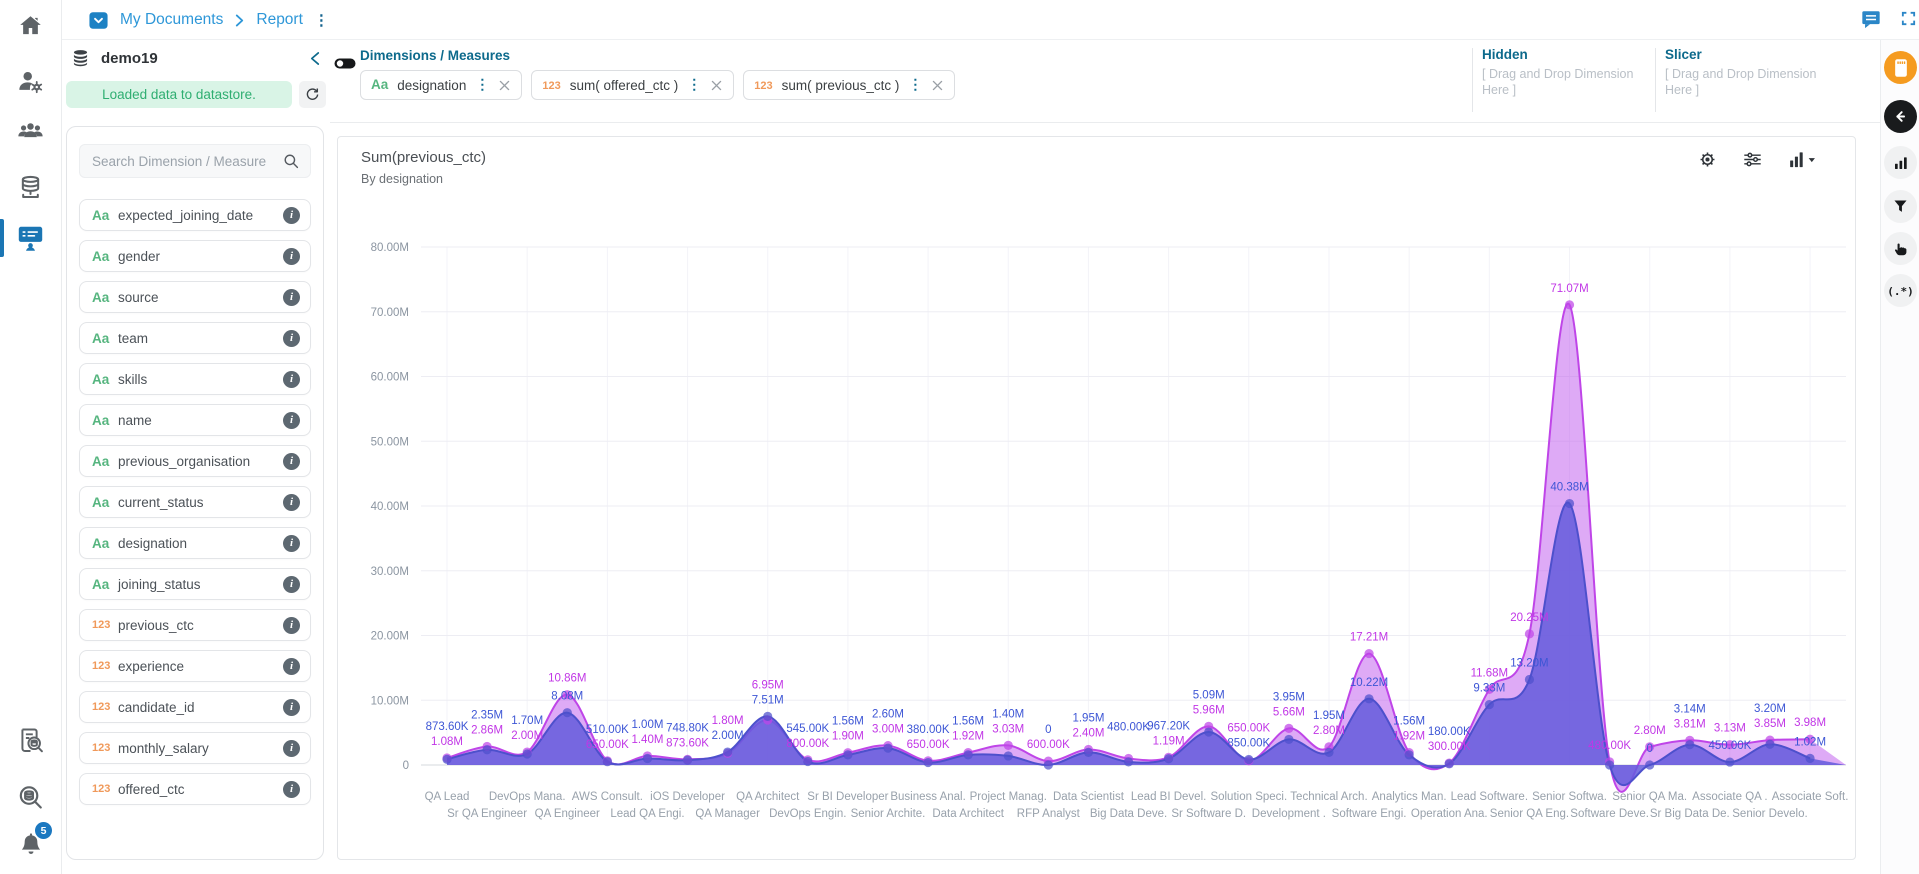 Image resolution: width=1919 pixels, height=874 pixels. I want to click on nav-datastores, so click(30, 187).